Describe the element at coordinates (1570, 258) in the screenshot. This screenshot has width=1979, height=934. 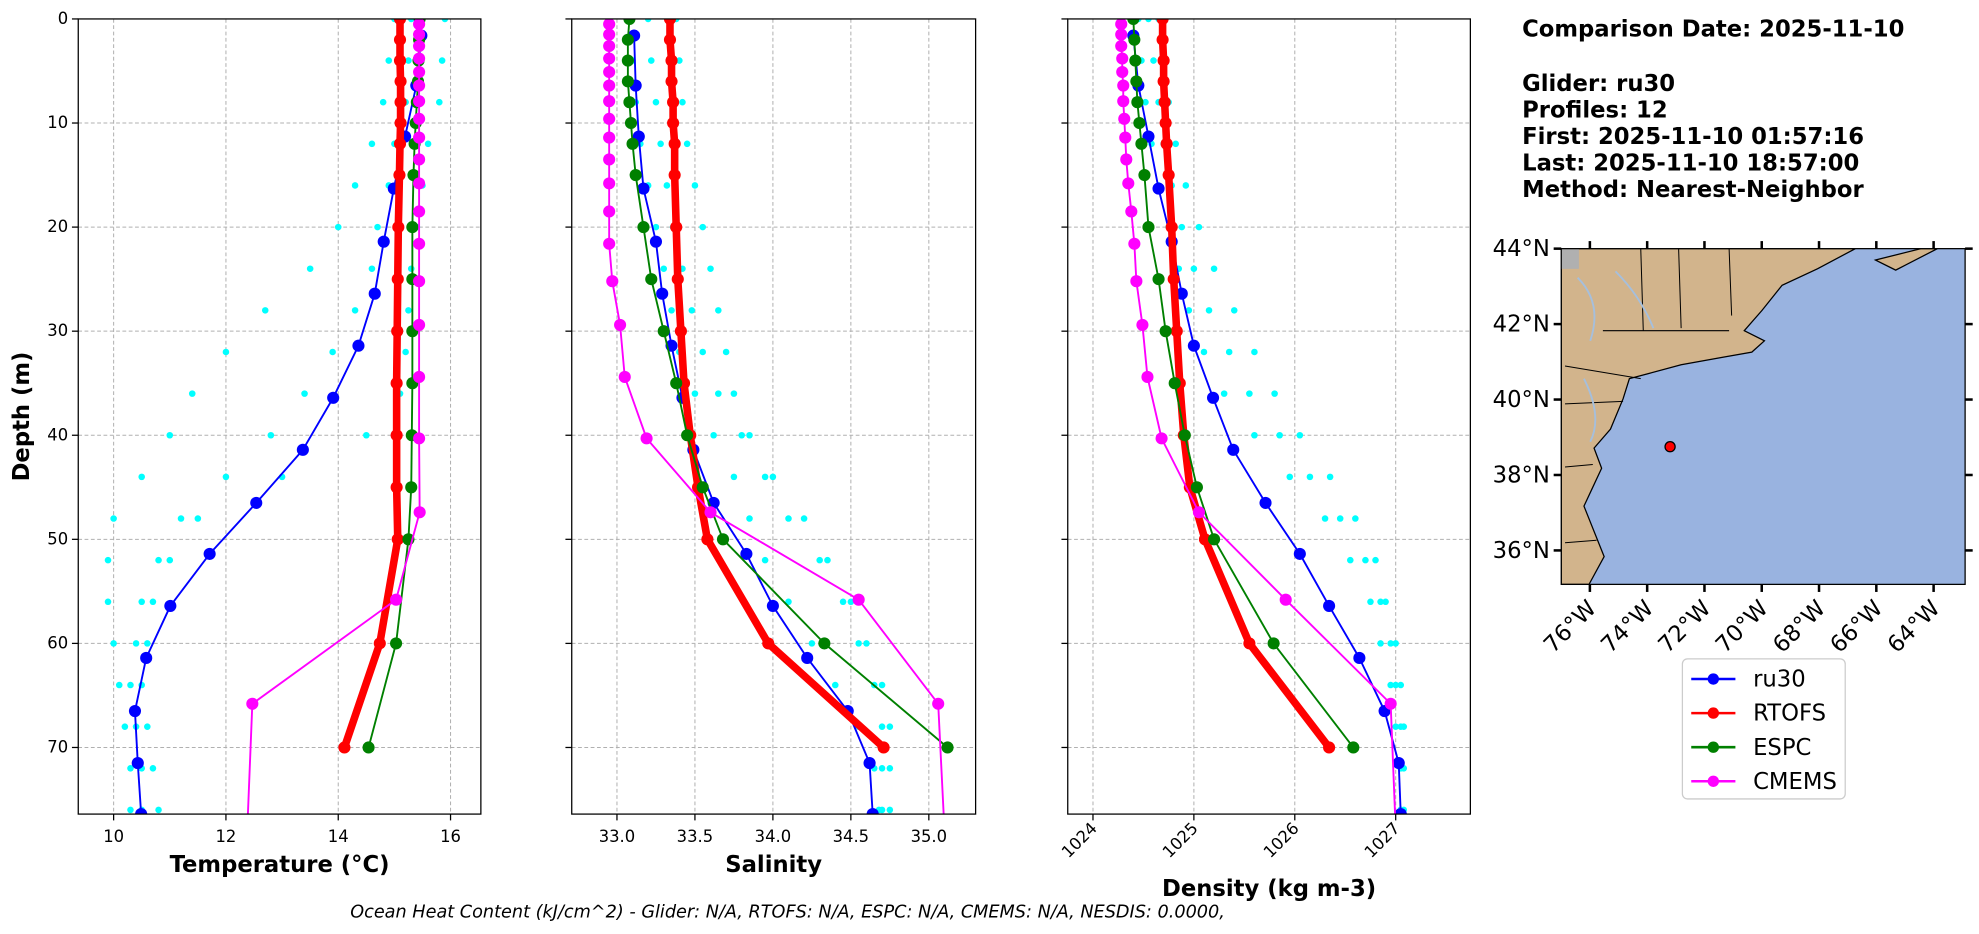
I see `land-gray` at that location.